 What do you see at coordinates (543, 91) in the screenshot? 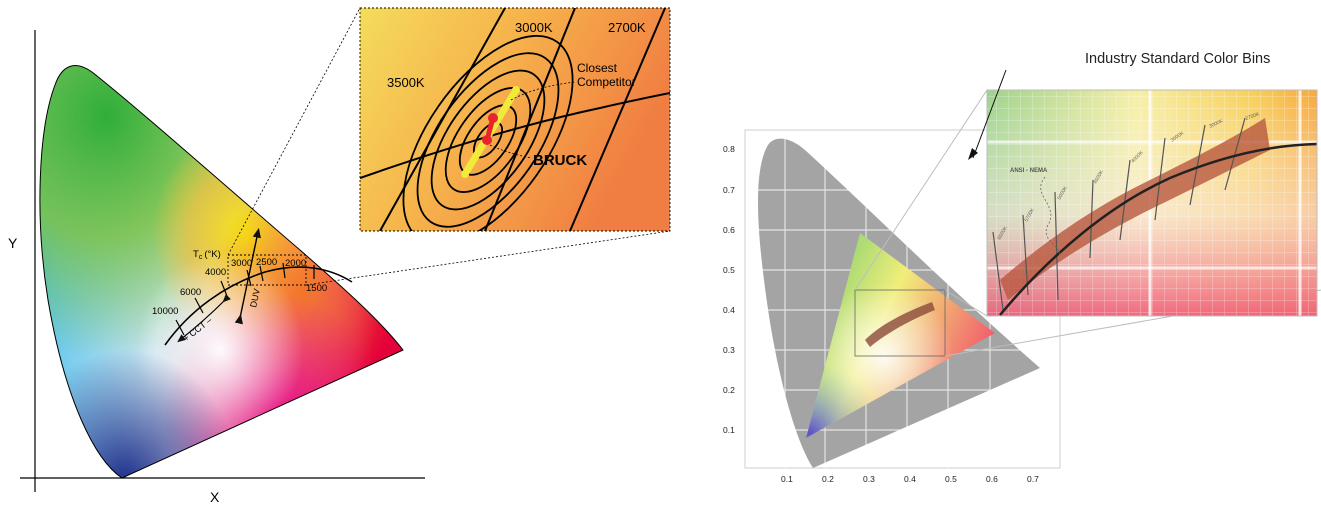
I see `competitor-leader` at bounding box center [543, 91].